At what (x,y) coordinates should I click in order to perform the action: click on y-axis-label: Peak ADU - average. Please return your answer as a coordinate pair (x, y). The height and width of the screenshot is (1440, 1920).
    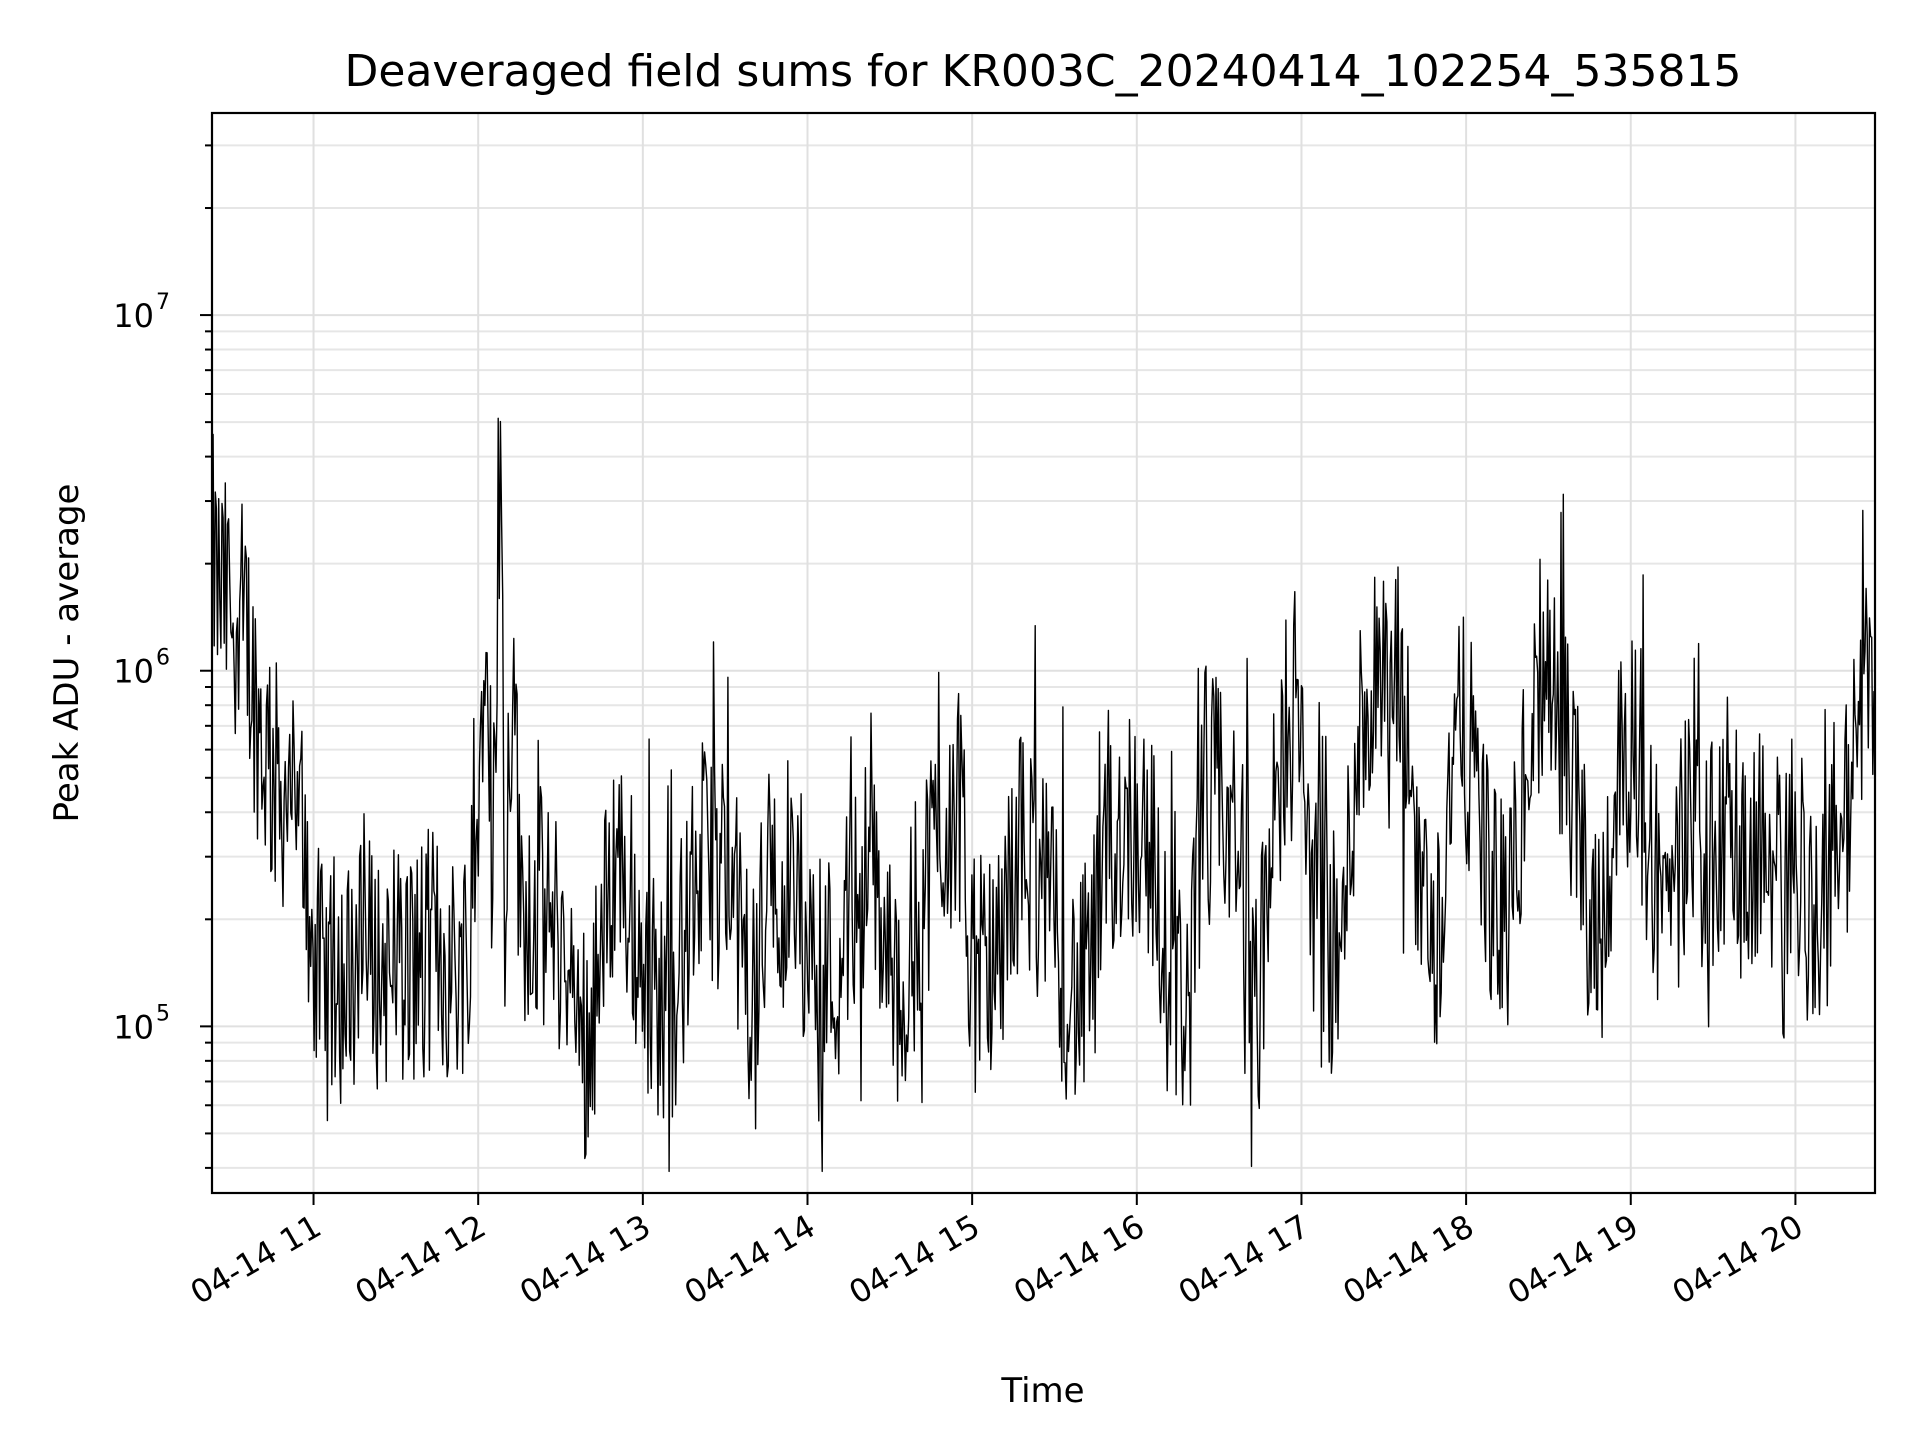
    Looking at the image, I should click on (67, 653).